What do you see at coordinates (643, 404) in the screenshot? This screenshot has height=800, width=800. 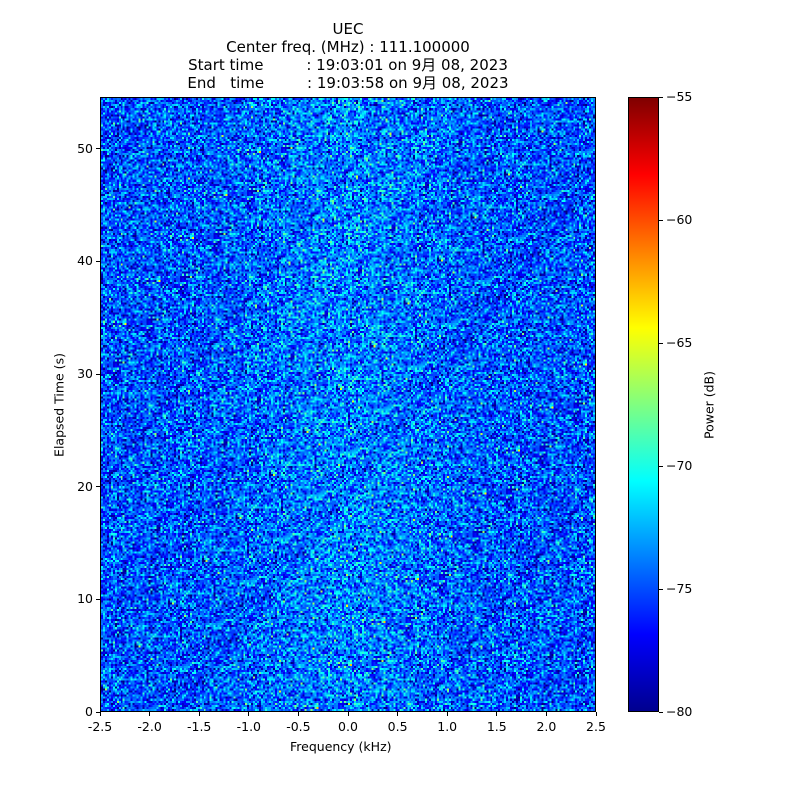 I see `colorbar` at bounding box center [643, 404].